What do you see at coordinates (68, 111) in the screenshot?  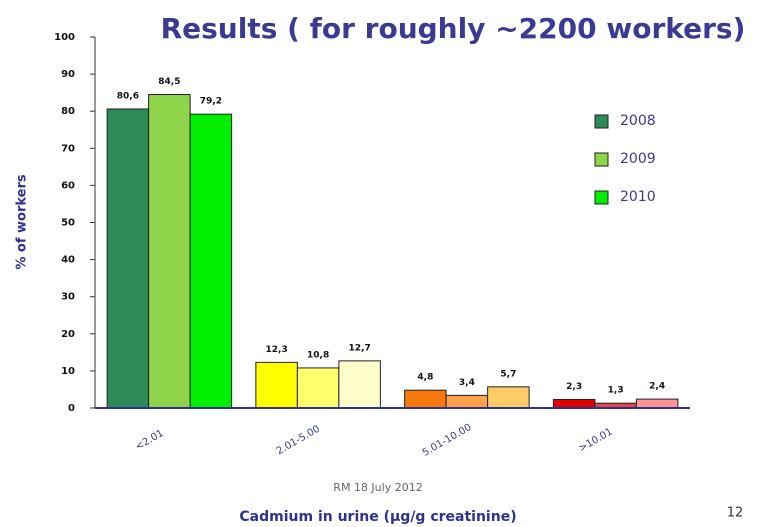 I see `y-tick-label: 80` at bounding box center [68, 111].